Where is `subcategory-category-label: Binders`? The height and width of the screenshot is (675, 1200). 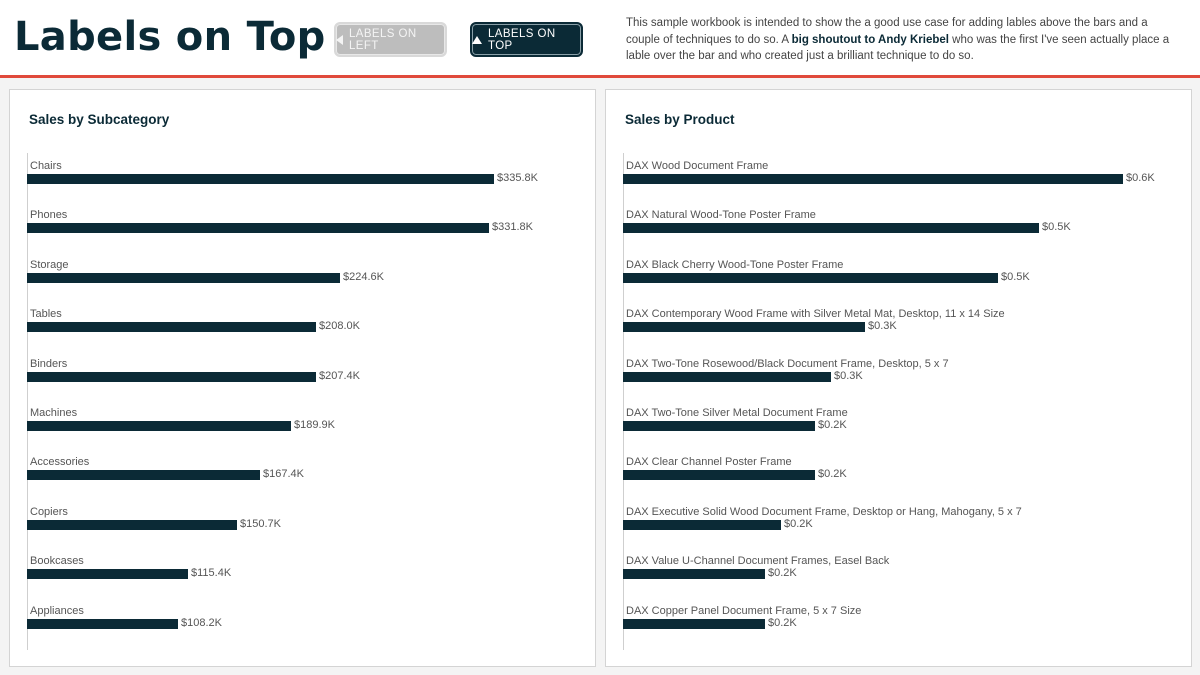 subcategory-category-label: Binders is located at coordinates (49, 363).